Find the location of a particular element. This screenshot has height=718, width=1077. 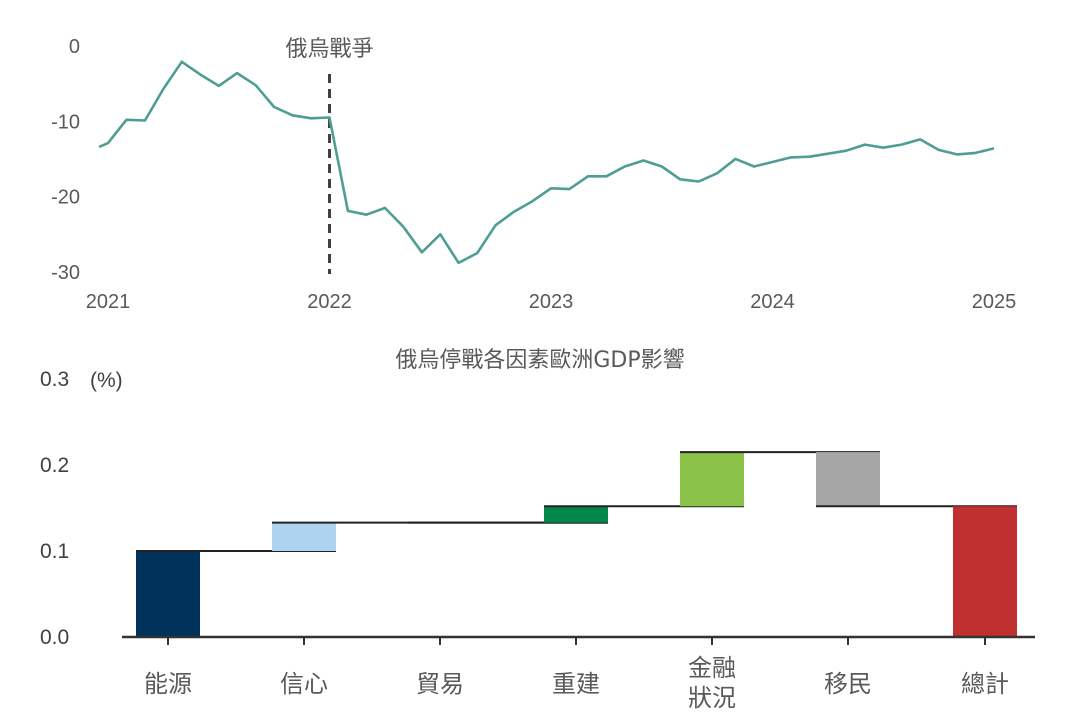

x-tick-label: 狀況 is located at coordinates (712, 698).